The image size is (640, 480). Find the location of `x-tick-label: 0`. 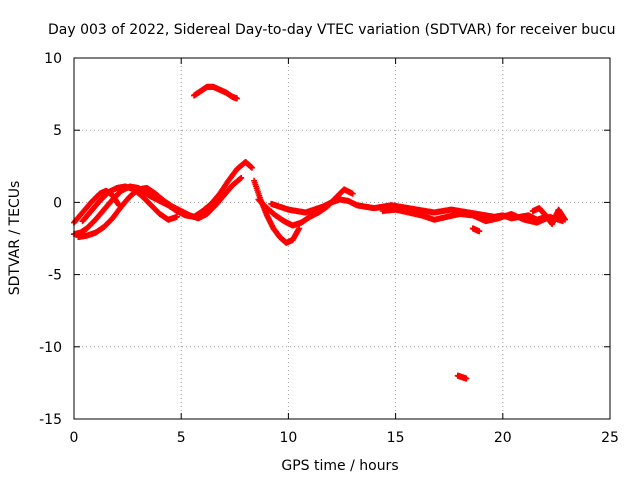

x-tick-label: 0 is located at coordinates (74, 438).